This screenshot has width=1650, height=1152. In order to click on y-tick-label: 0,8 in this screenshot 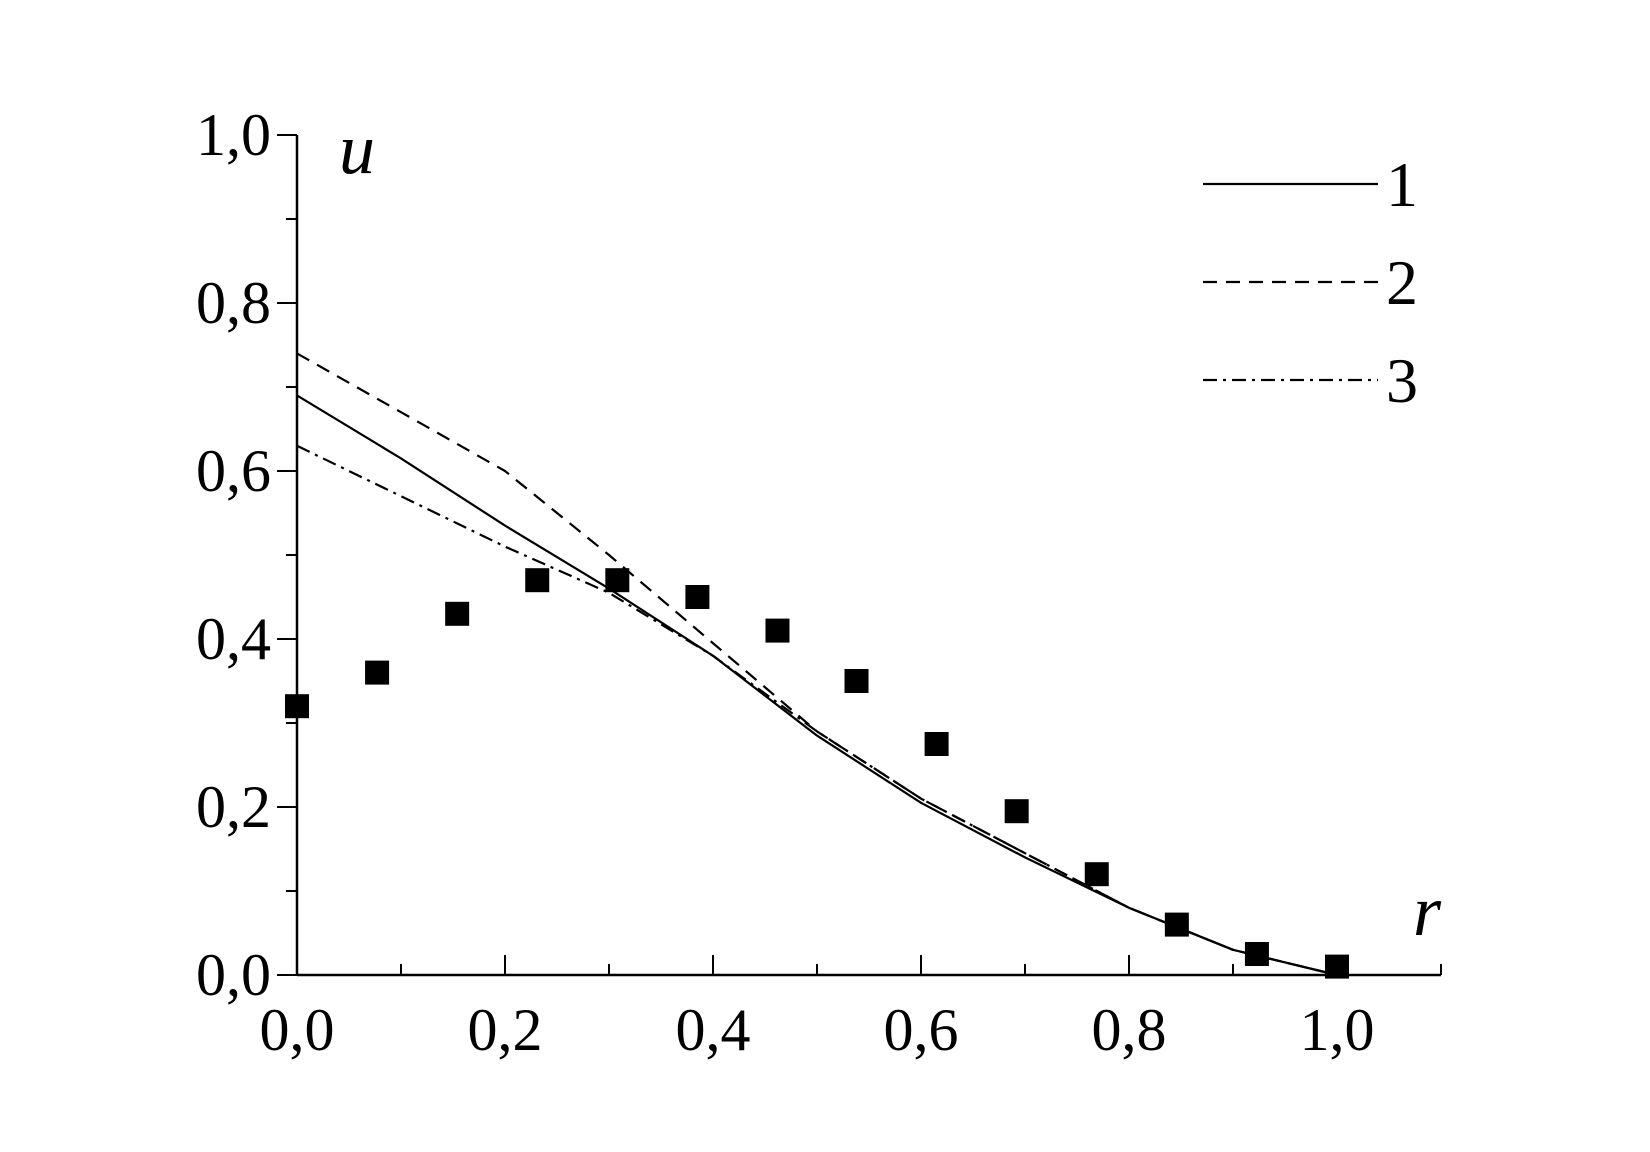, I will do `click(233, 303)`.